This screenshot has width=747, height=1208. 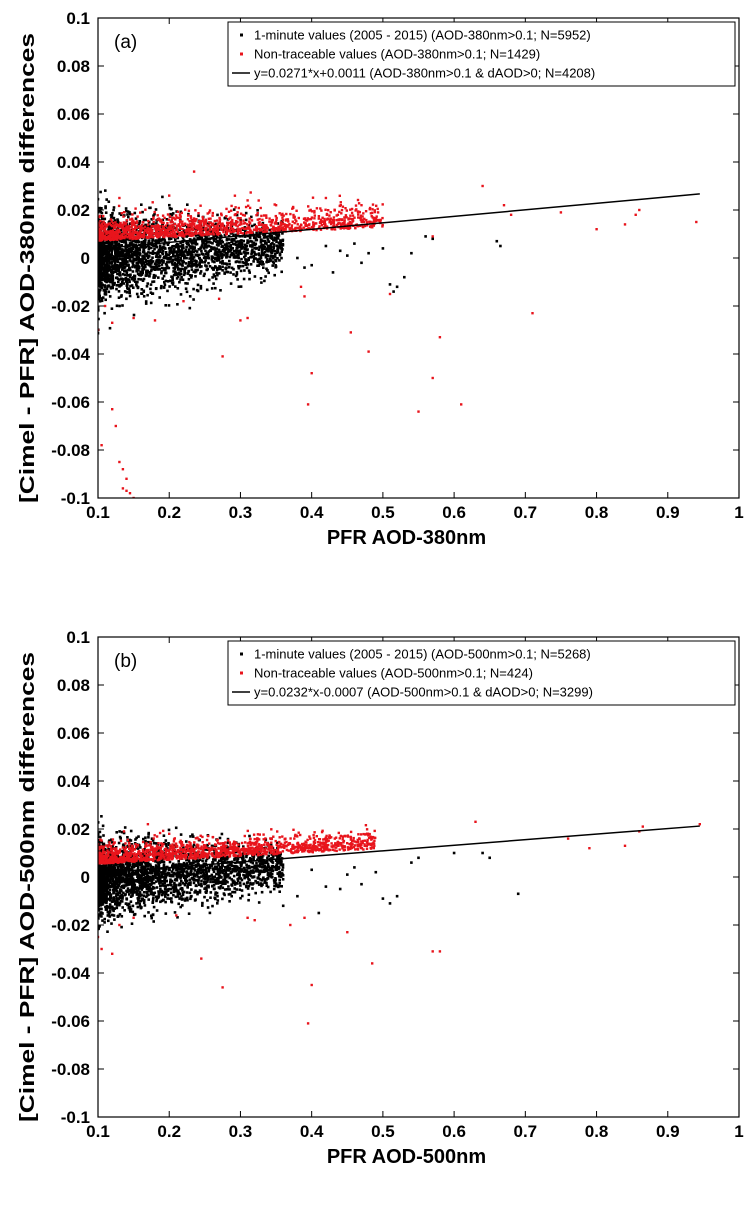 What do you see at coordinates (406, 538) in the screenshot?
I see `x-axis-label: PFR AOD-380nm` at bounding box center [406, 538].